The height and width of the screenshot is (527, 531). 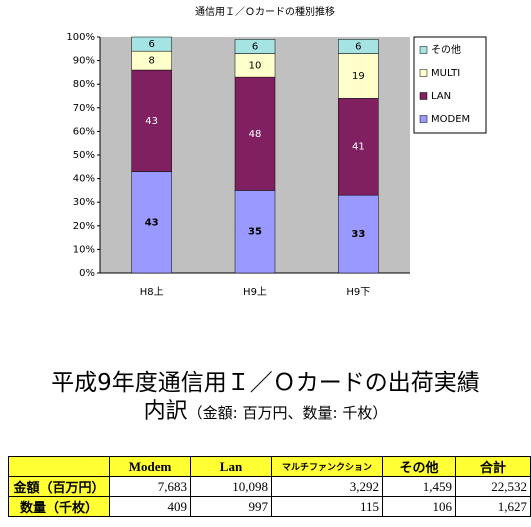 I want to click on data-label: 35, so click(x=255, y=232).